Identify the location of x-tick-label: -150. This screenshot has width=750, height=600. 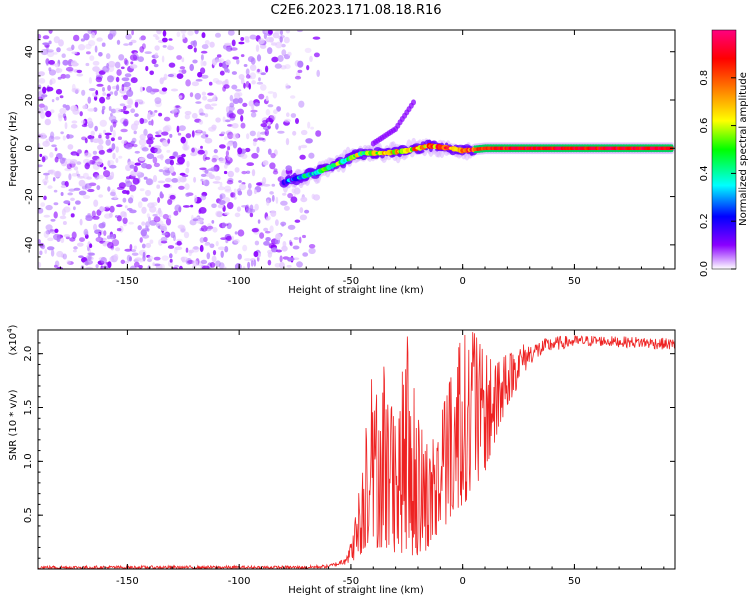
(127, 281).